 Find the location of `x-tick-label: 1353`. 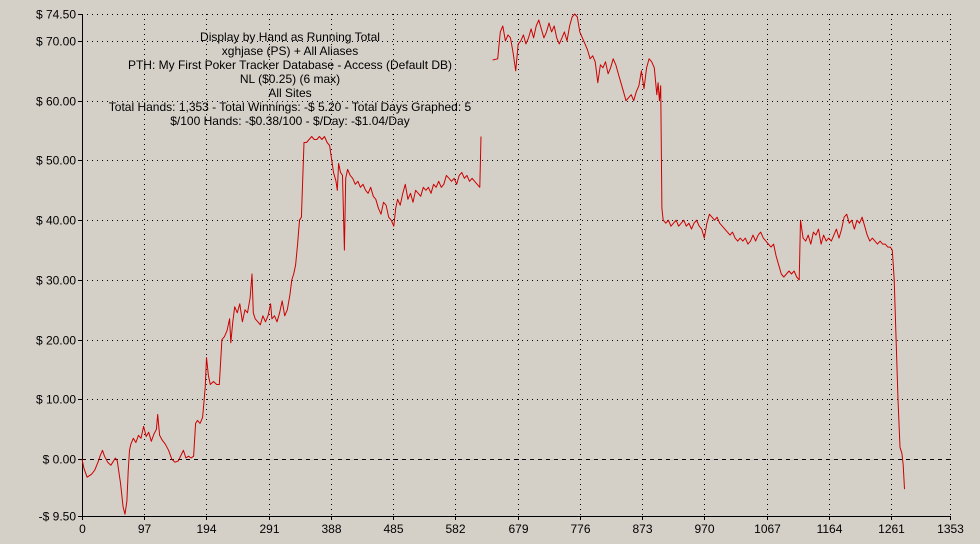

x-tick-label: 1353 is located at coordinates (950, 529).